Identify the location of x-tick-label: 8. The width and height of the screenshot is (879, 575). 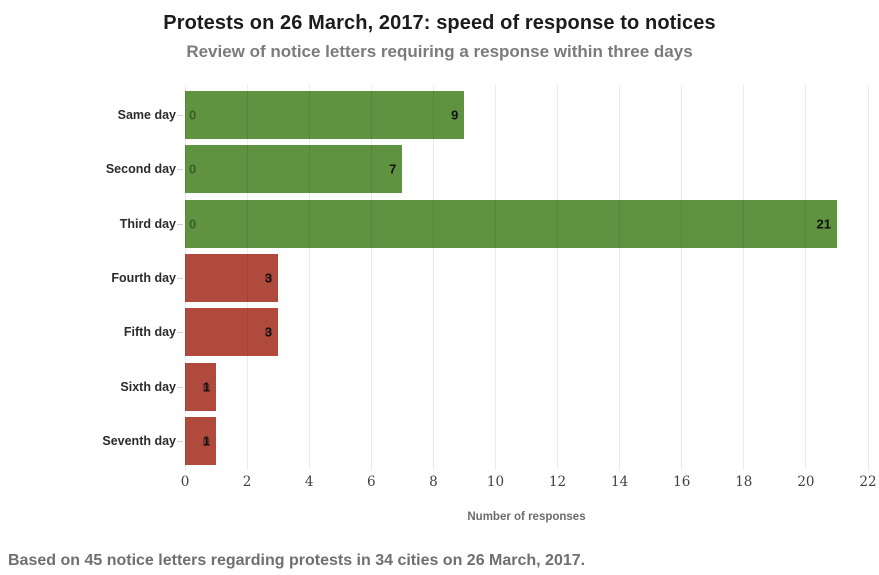
(433, 482).